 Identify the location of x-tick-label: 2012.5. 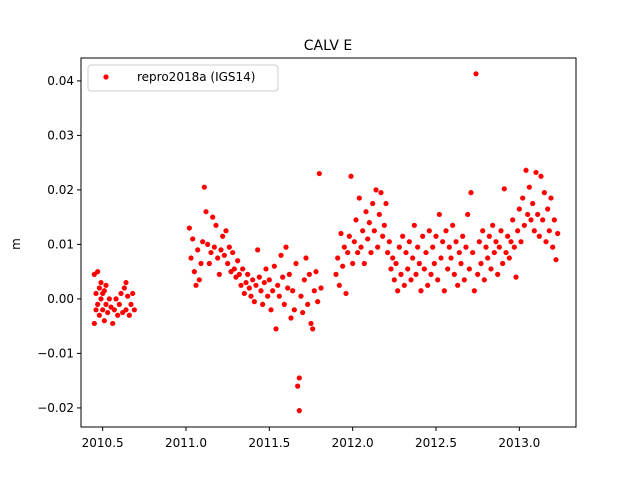
(436, 443).